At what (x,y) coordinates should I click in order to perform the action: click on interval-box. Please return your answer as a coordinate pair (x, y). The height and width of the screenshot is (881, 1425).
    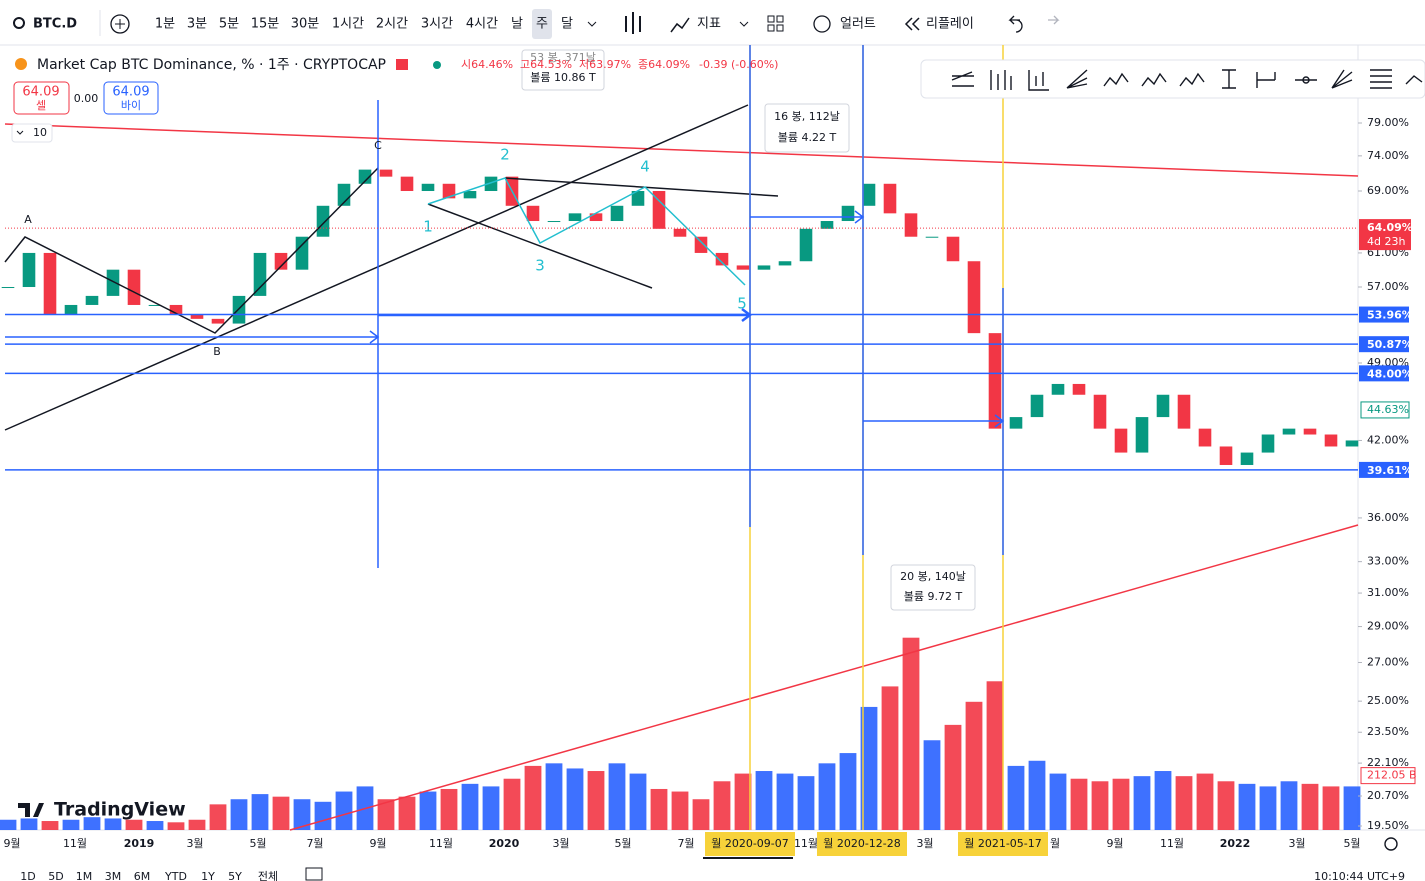
    Looking at the image, I should click on (32, 133).